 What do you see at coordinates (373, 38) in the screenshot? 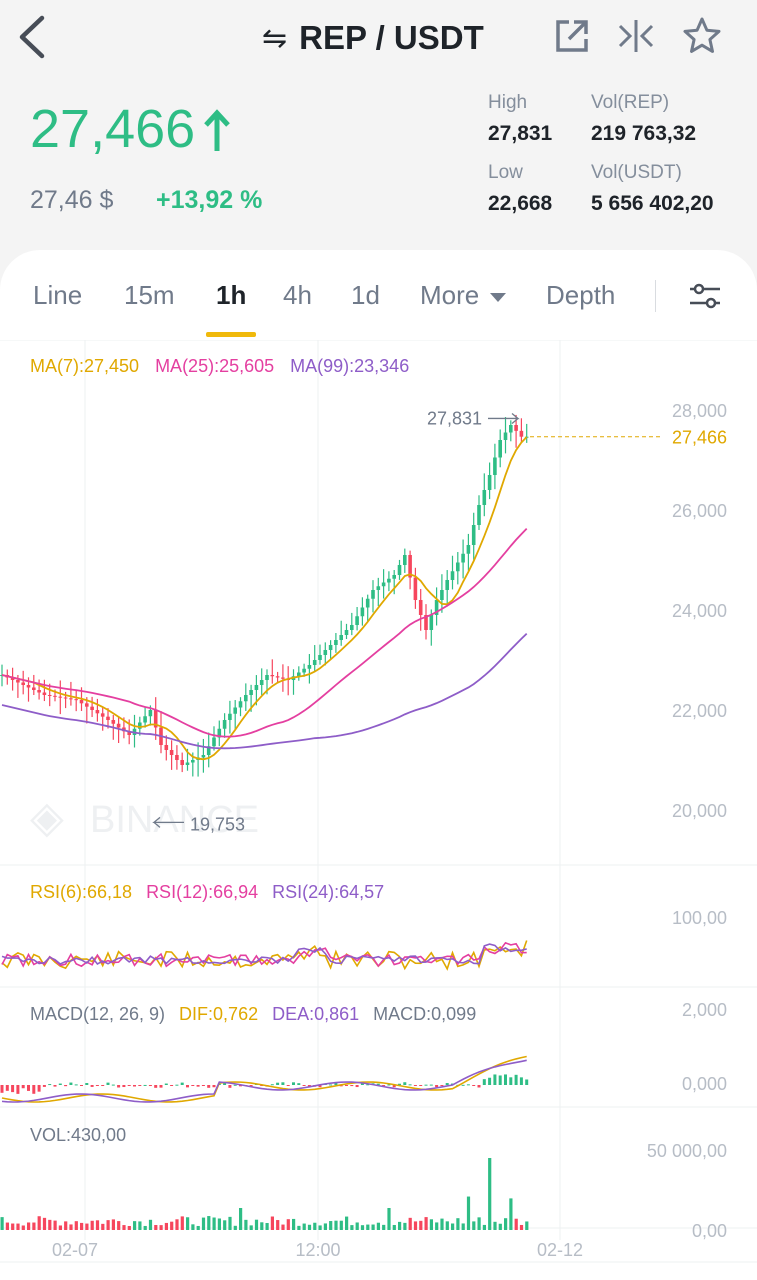
I see `pair-selector: ⇋ REP / USDT` at bounding box center [373, 38].